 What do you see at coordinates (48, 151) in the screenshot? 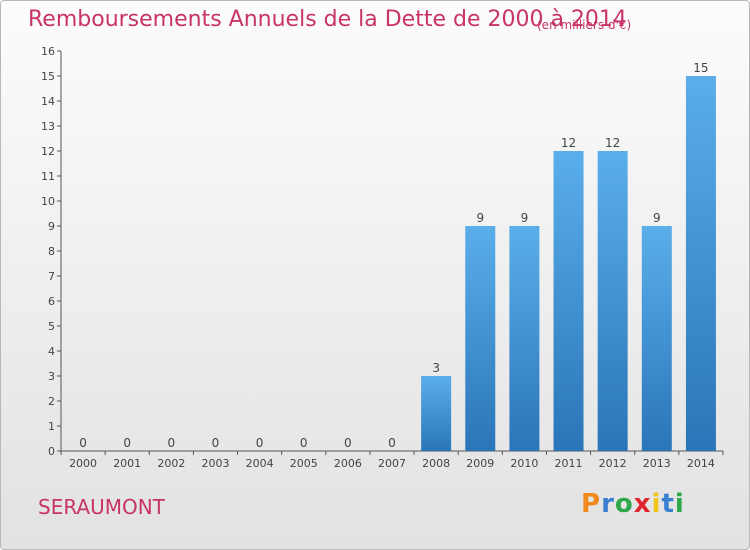
I see `y-tick-label: 12` at bounding box center [48, 151].